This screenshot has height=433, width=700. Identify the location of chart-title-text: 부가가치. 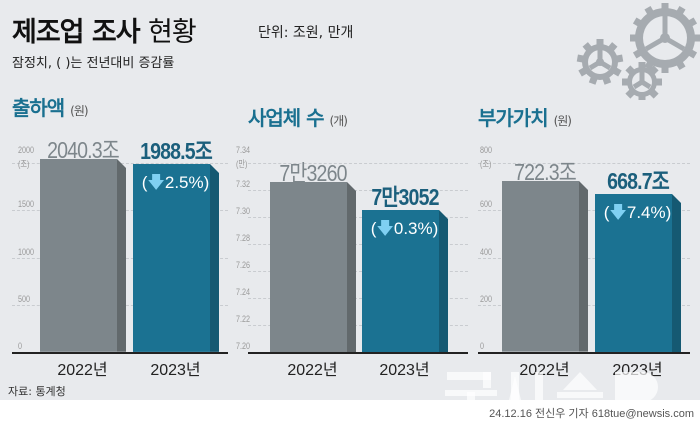
(513, 118).